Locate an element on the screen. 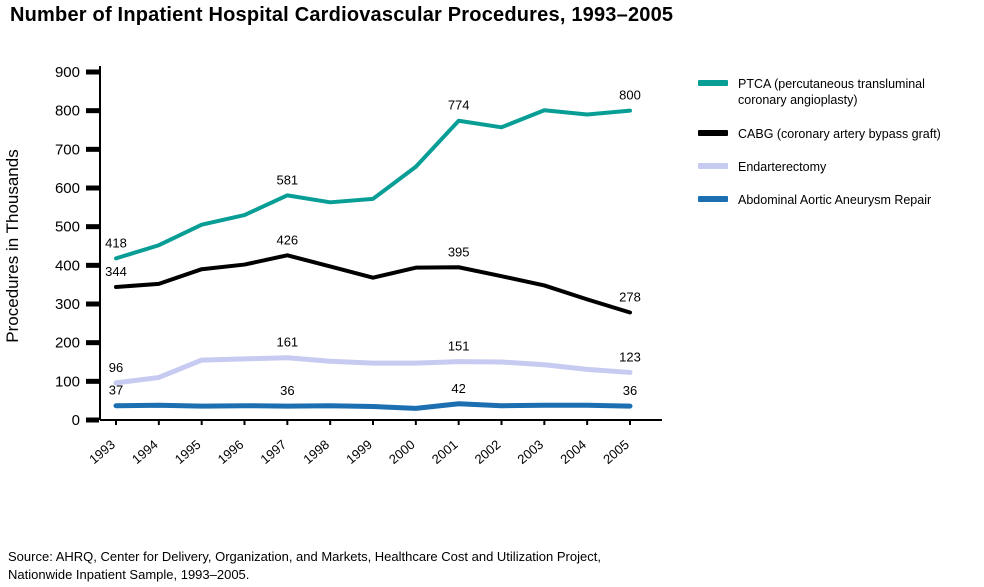 Image resolution: width=984 pixels, height=587 pixels. y-axis-ticks: 0 100 200 300 400 500 600 700 800 900 is located at coordinates (77, 246).